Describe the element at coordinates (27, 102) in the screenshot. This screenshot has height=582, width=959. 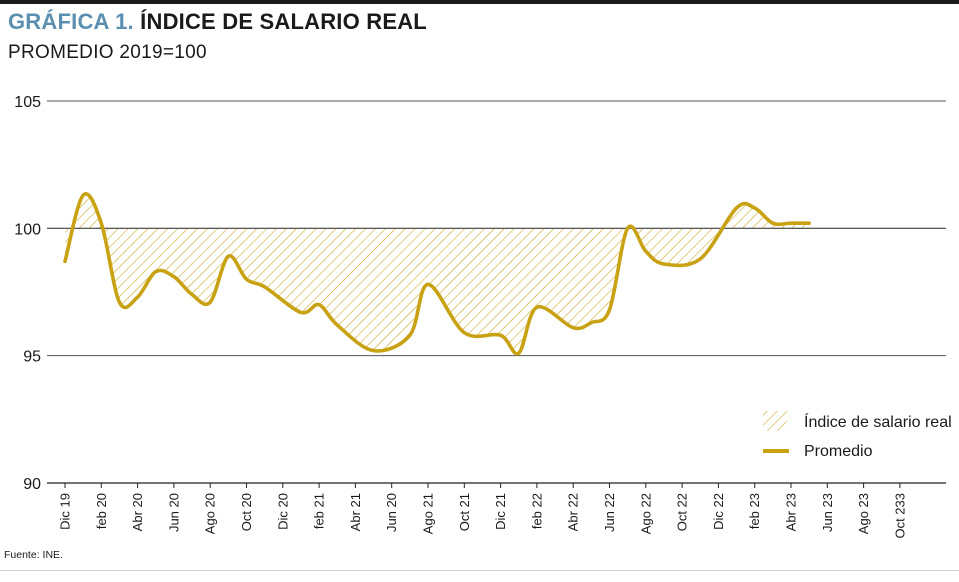
I see `y-tick-label: 105` at that location.